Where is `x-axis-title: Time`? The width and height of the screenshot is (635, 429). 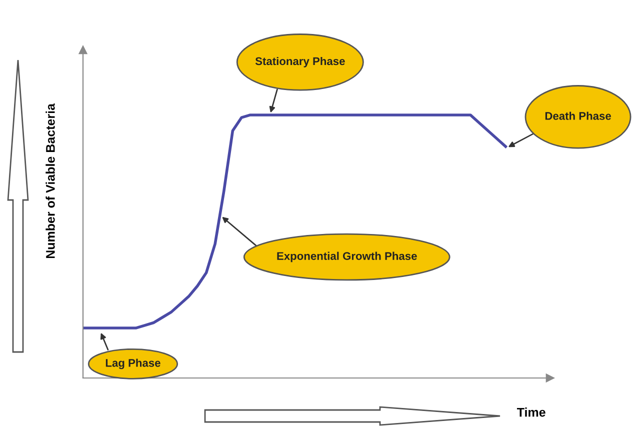
x-axis-title: Time is located at coordinates (531, 412).